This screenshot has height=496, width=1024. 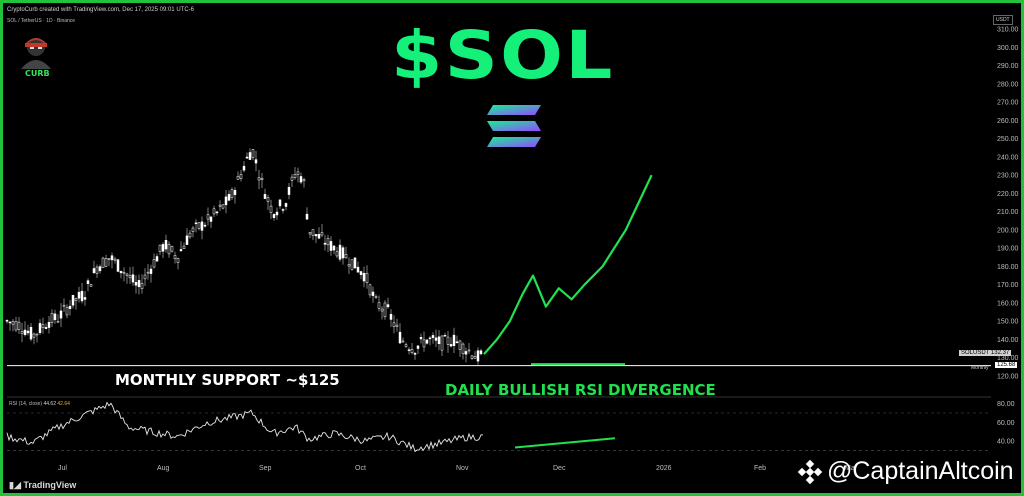 What do you see at coordinates (559, 468) in the screenshot?
I see `x-tick-label: Dec` at bounding box center [559, 468].